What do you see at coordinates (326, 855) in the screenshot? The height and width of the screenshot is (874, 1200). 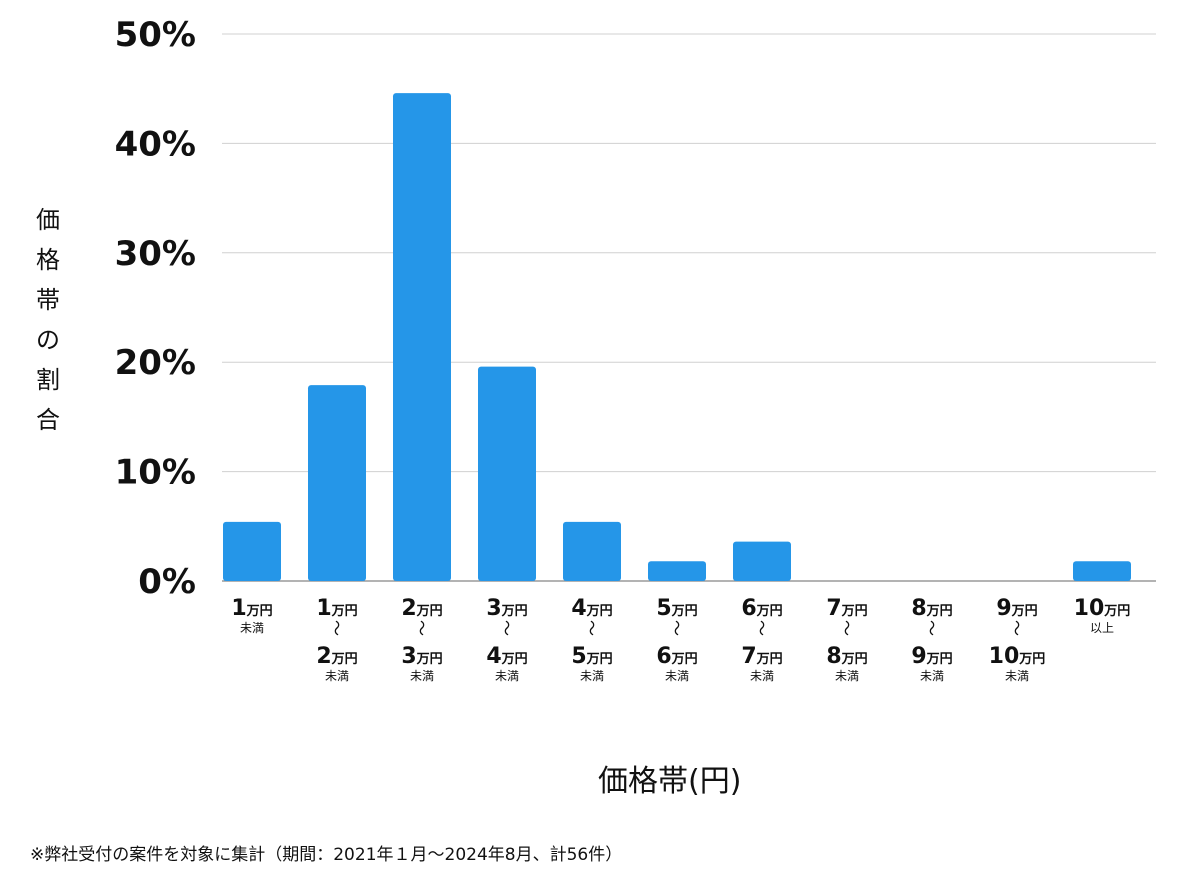 I see `footnote: ※弊社受付の案件を対象に集計（期間：2021年１月〜2024年8月、計56件）` at bounding box center [326, 855].